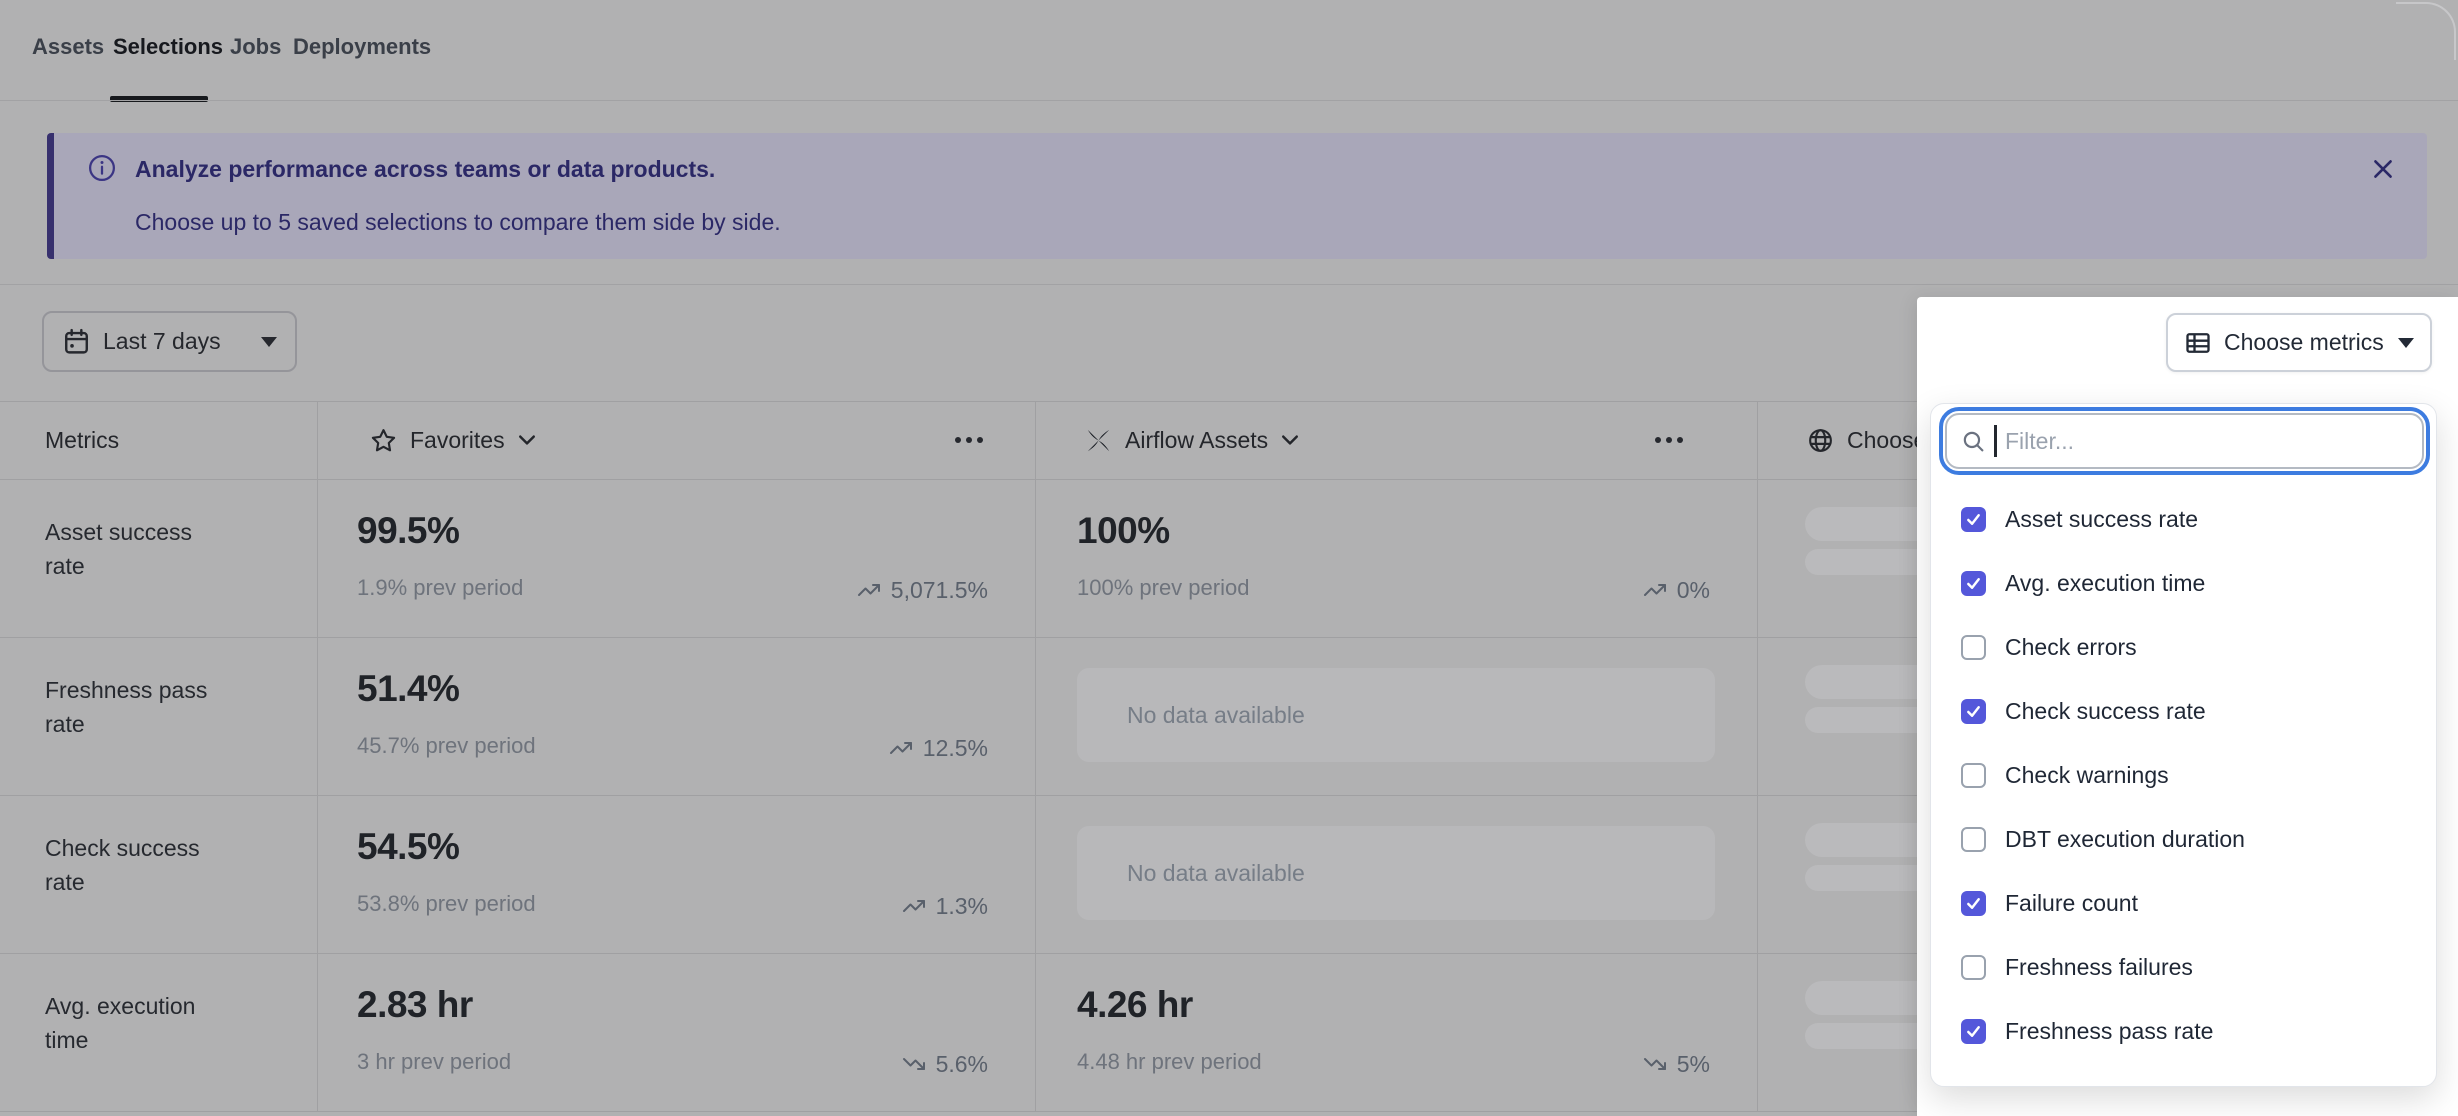 This screenshot has width=2458, height=1116. I want to click on favorites-value: 54.5%, so click(408, 846).